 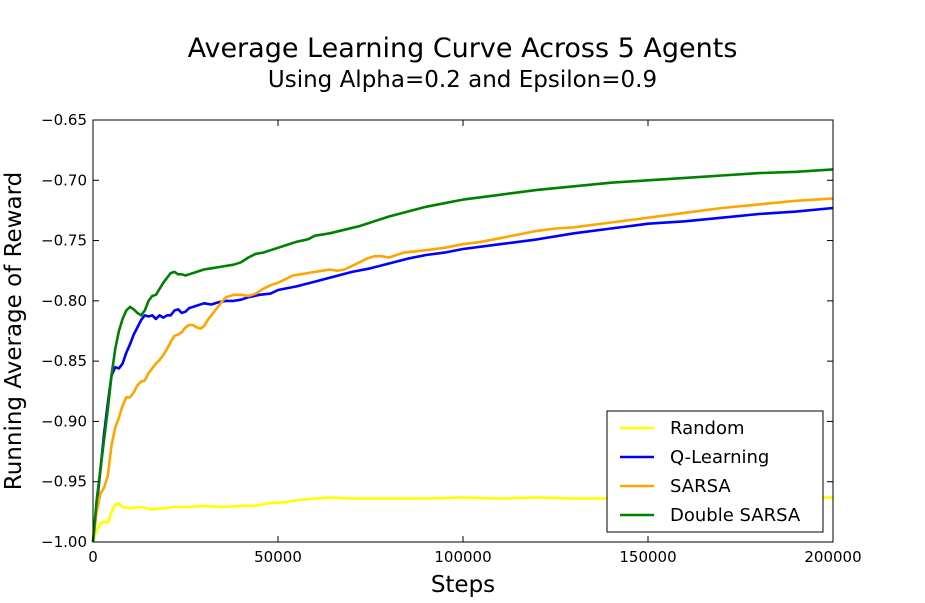 What do you see at coordinates (700, 486) in the screenshot?
I see `legend-label: SARSA` at bounding box center [700, 486].